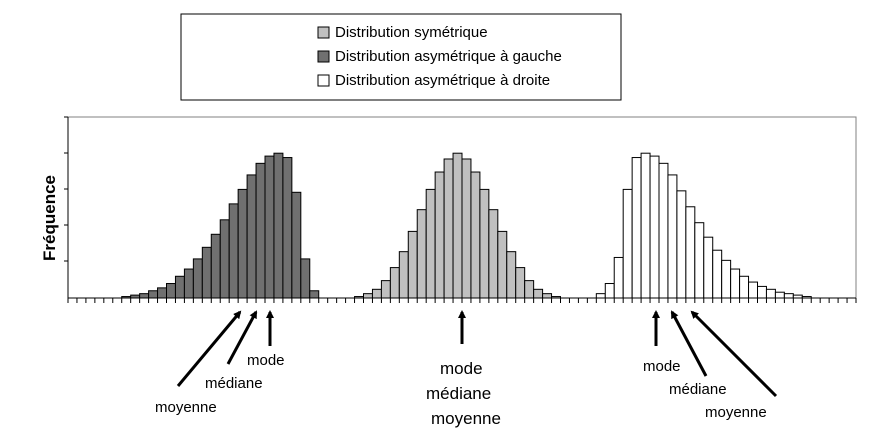  I want to click on legend-frame, so click(401, 57).